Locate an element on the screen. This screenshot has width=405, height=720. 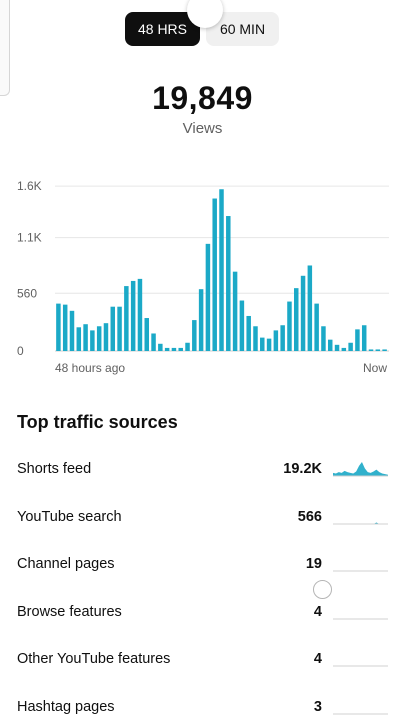
chart-x-labels: 48 hours ago Now is located at coordinates (221, 368).